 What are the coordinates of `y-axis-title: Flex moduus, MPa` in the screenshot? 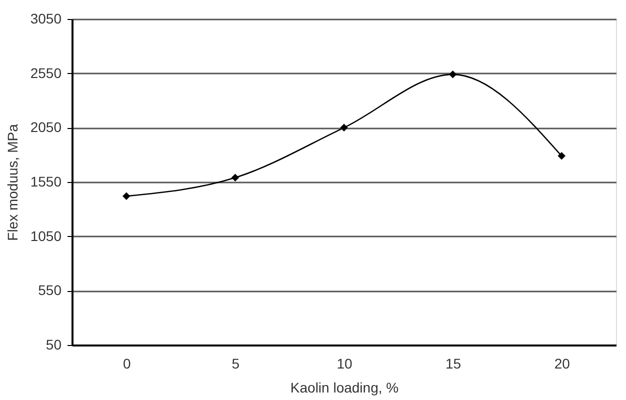 It's located at (12, 182).